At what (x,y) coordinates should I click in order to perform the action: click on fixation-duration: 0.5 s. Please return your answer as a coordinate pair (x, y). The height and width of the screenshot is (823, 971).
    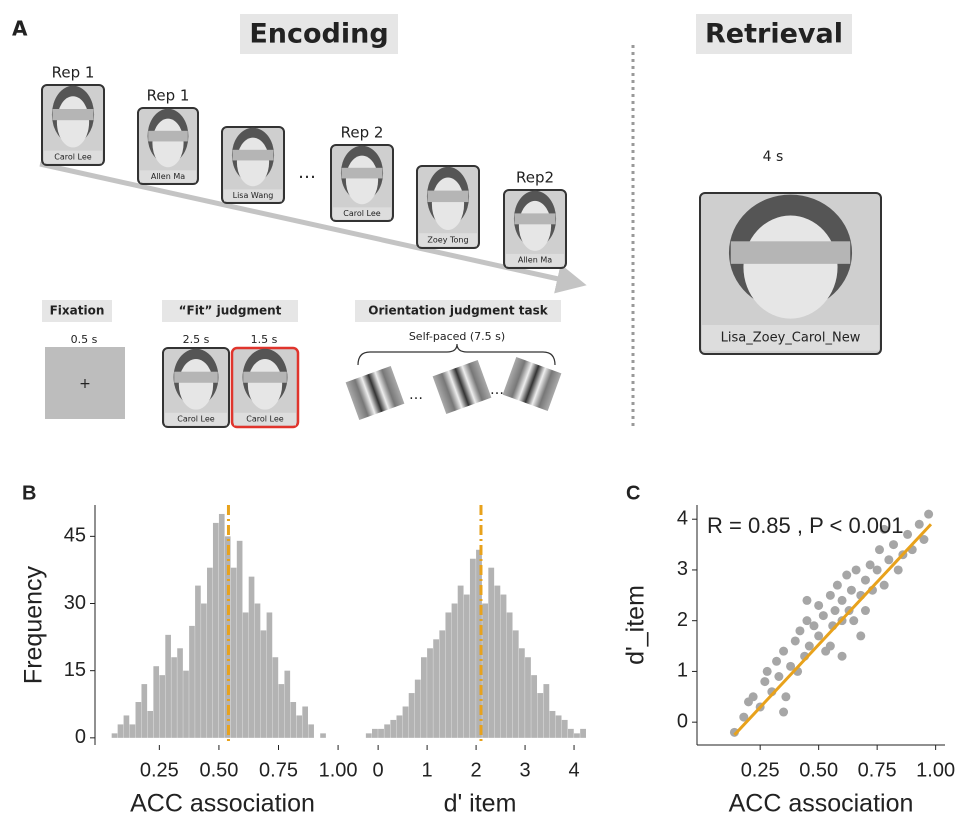
    Looking at the image, I should click on (84, 339).